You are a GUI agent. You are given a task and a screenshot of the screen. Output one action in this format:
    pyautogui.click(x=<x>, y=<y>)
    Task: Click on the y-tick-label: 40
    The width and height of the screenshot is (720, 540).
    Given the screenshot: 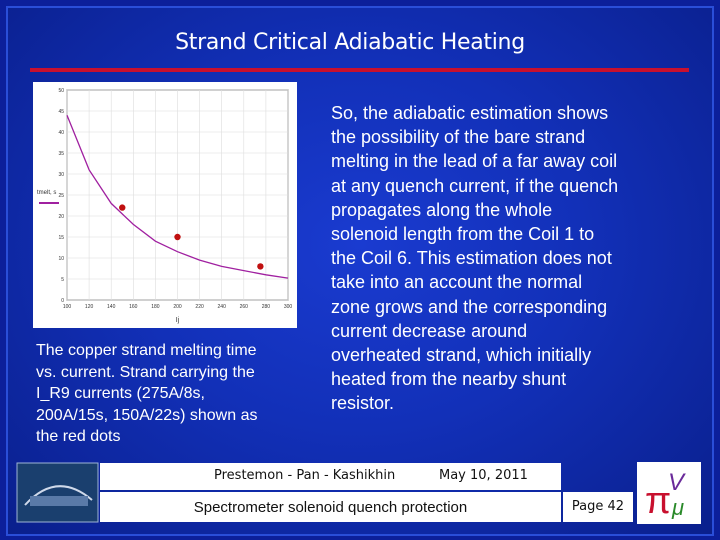 What is the action you would take?
    pyautogui.click(x=61, y=133)
    